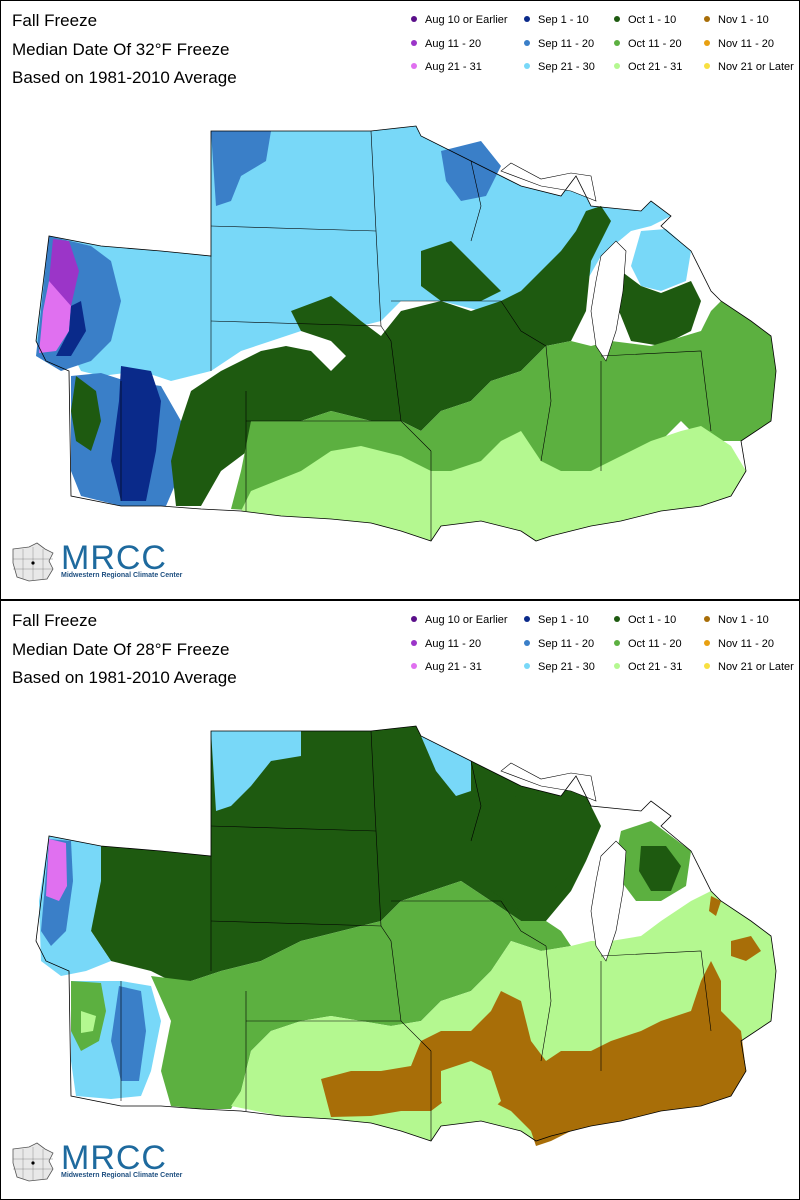 Image resolution: width=800 pixels, height=1200 pixels. I want to click on legend-item: Aug 11 - 20, so click(446, 644).